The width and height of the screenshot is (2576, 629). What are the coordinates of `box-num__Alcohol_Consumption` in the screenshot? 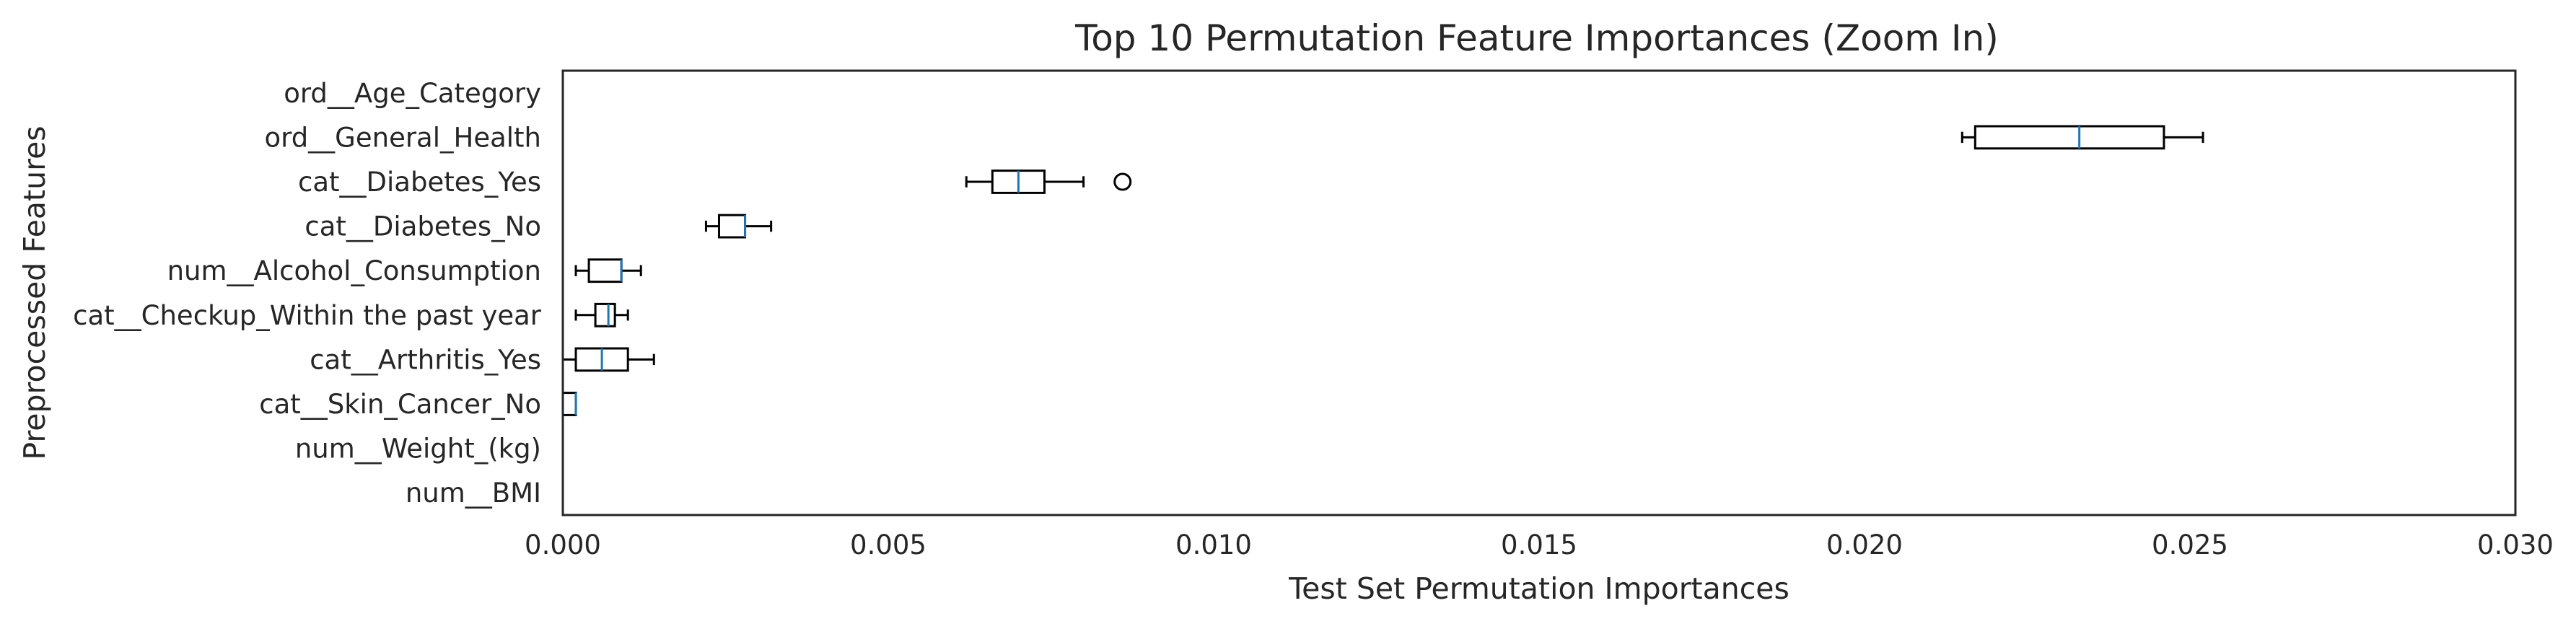 It's located at (608, 270).